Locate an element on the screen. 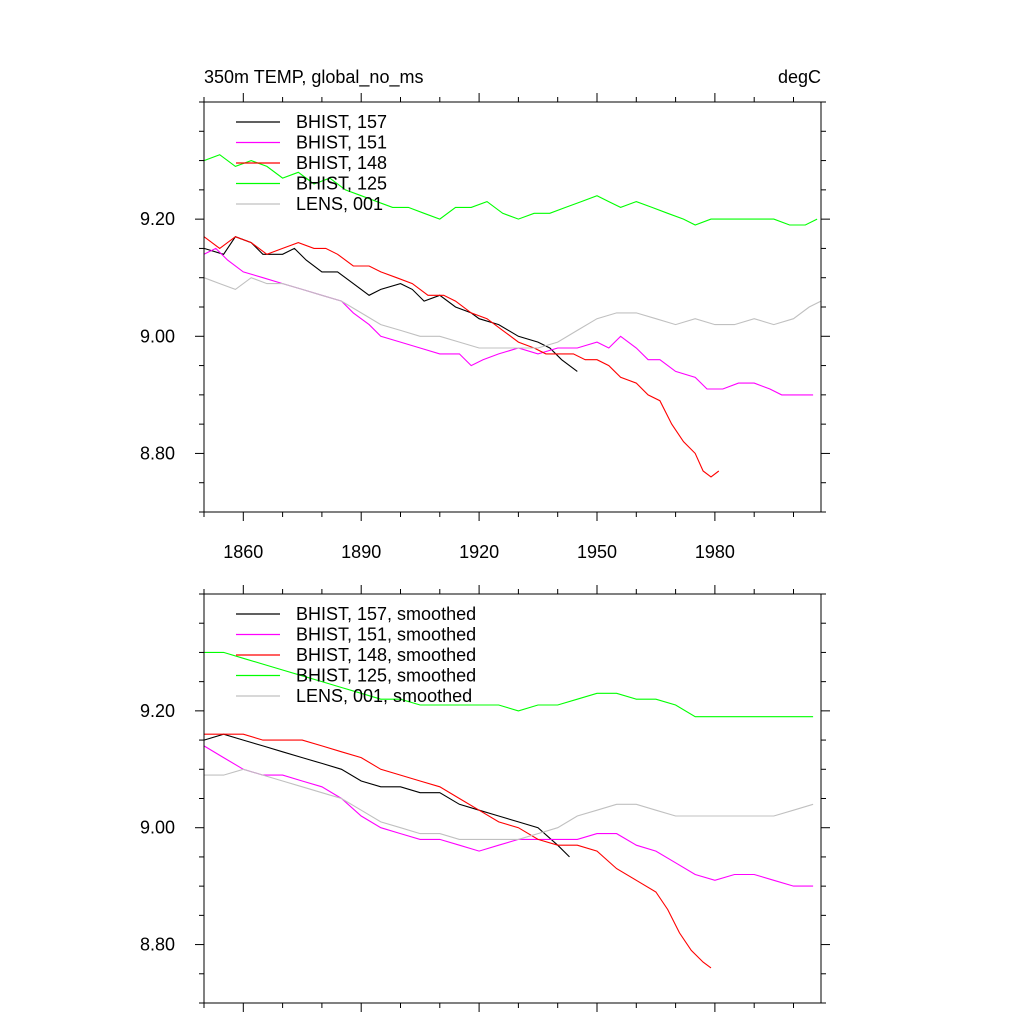 This screenshot has height=1024, width=1024. x-tick-label: 1890 is located at coordinates (361, 552).